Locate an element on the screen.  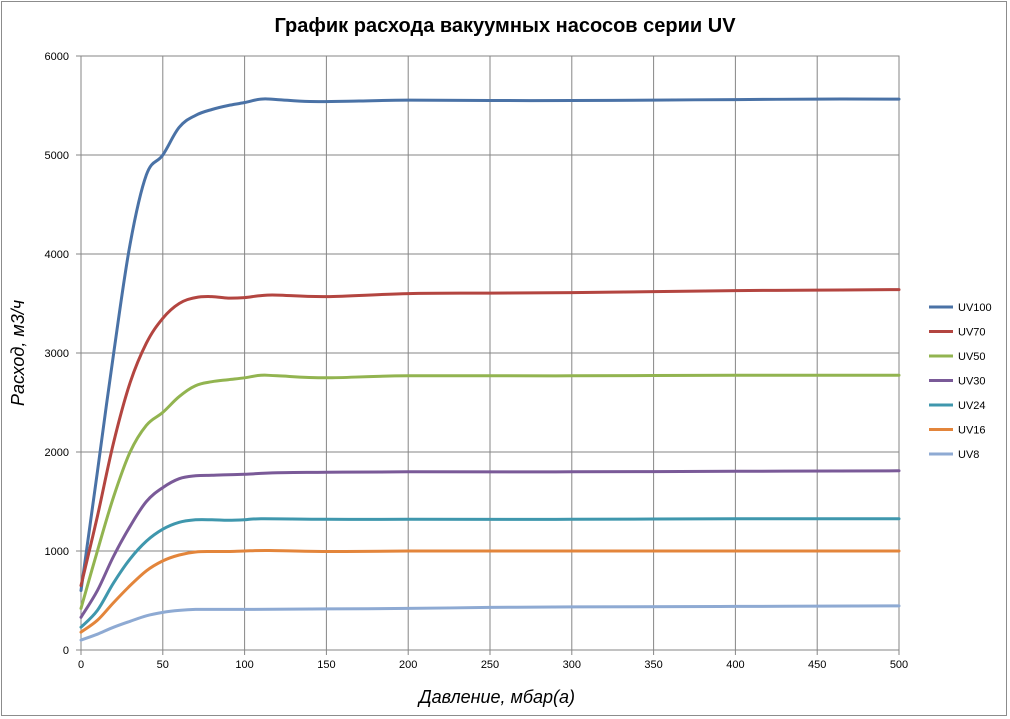
x-tick-label: 50 is located at coordinates (163, 665).